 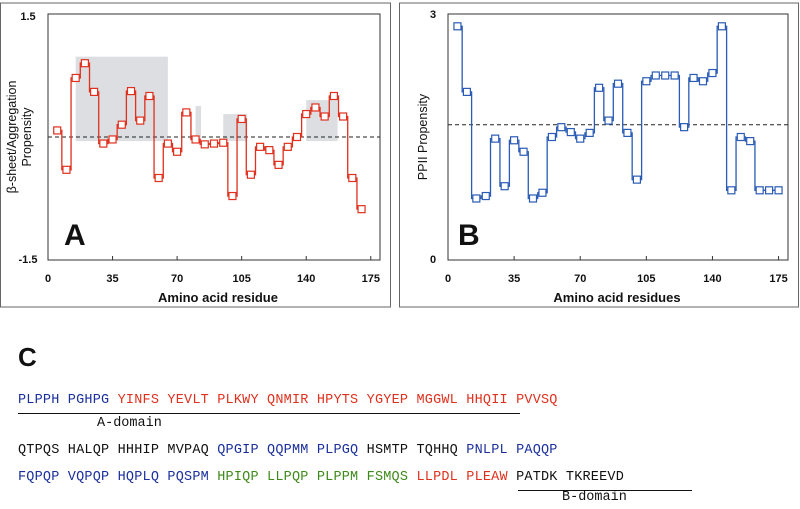 I want to click on panel-a-ylabel-line2: Propensity, so click(x=27, y=137).